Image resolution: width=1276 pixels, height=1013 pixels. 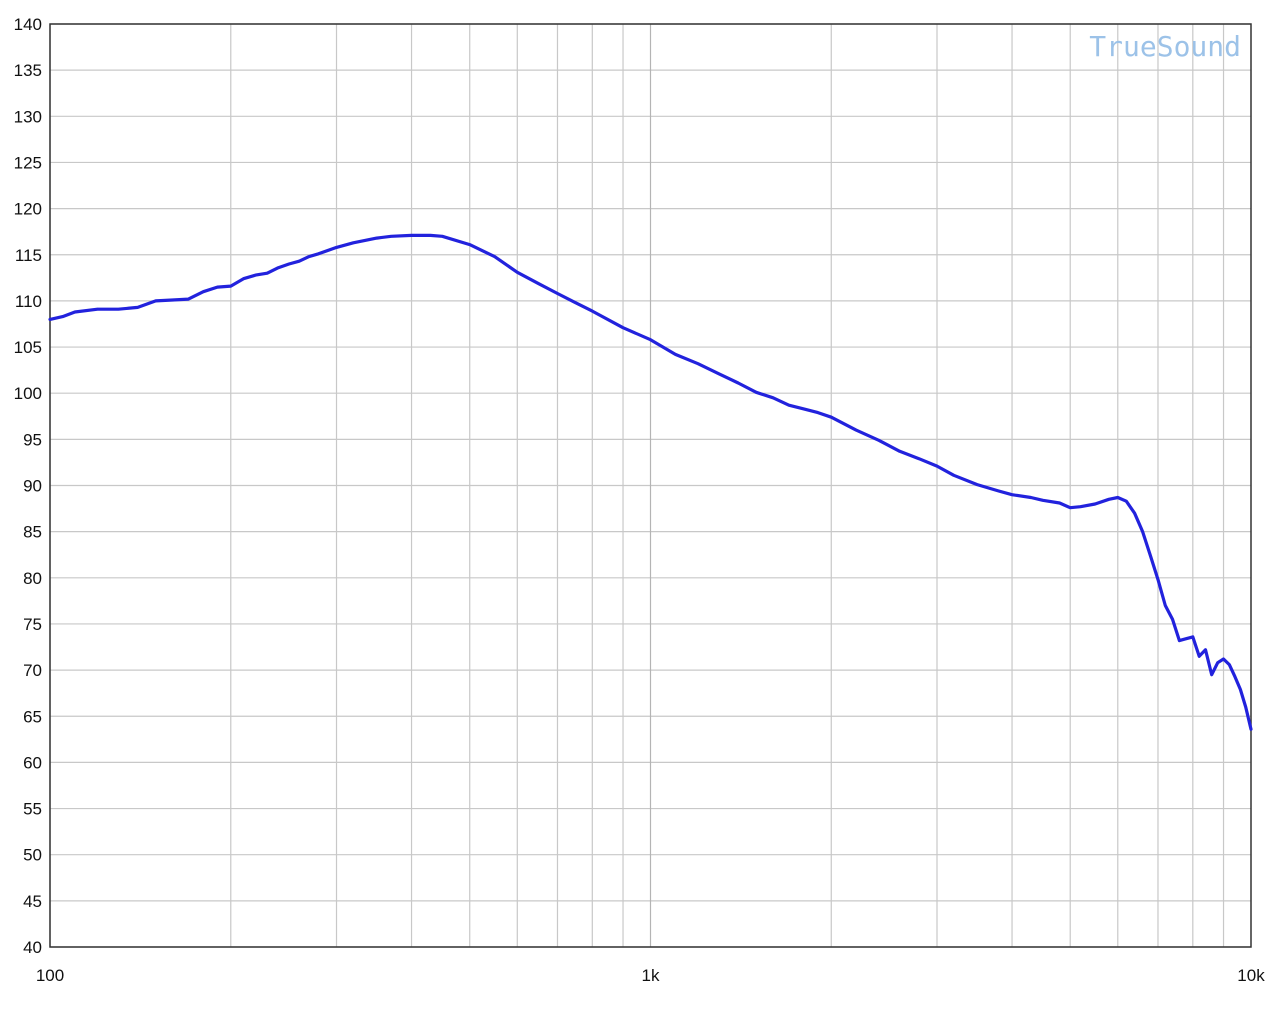 What do you see at coordinates (32, 624) in the screenshot?
I see `y-tick-label: 75` at bounding box center [32, 624].